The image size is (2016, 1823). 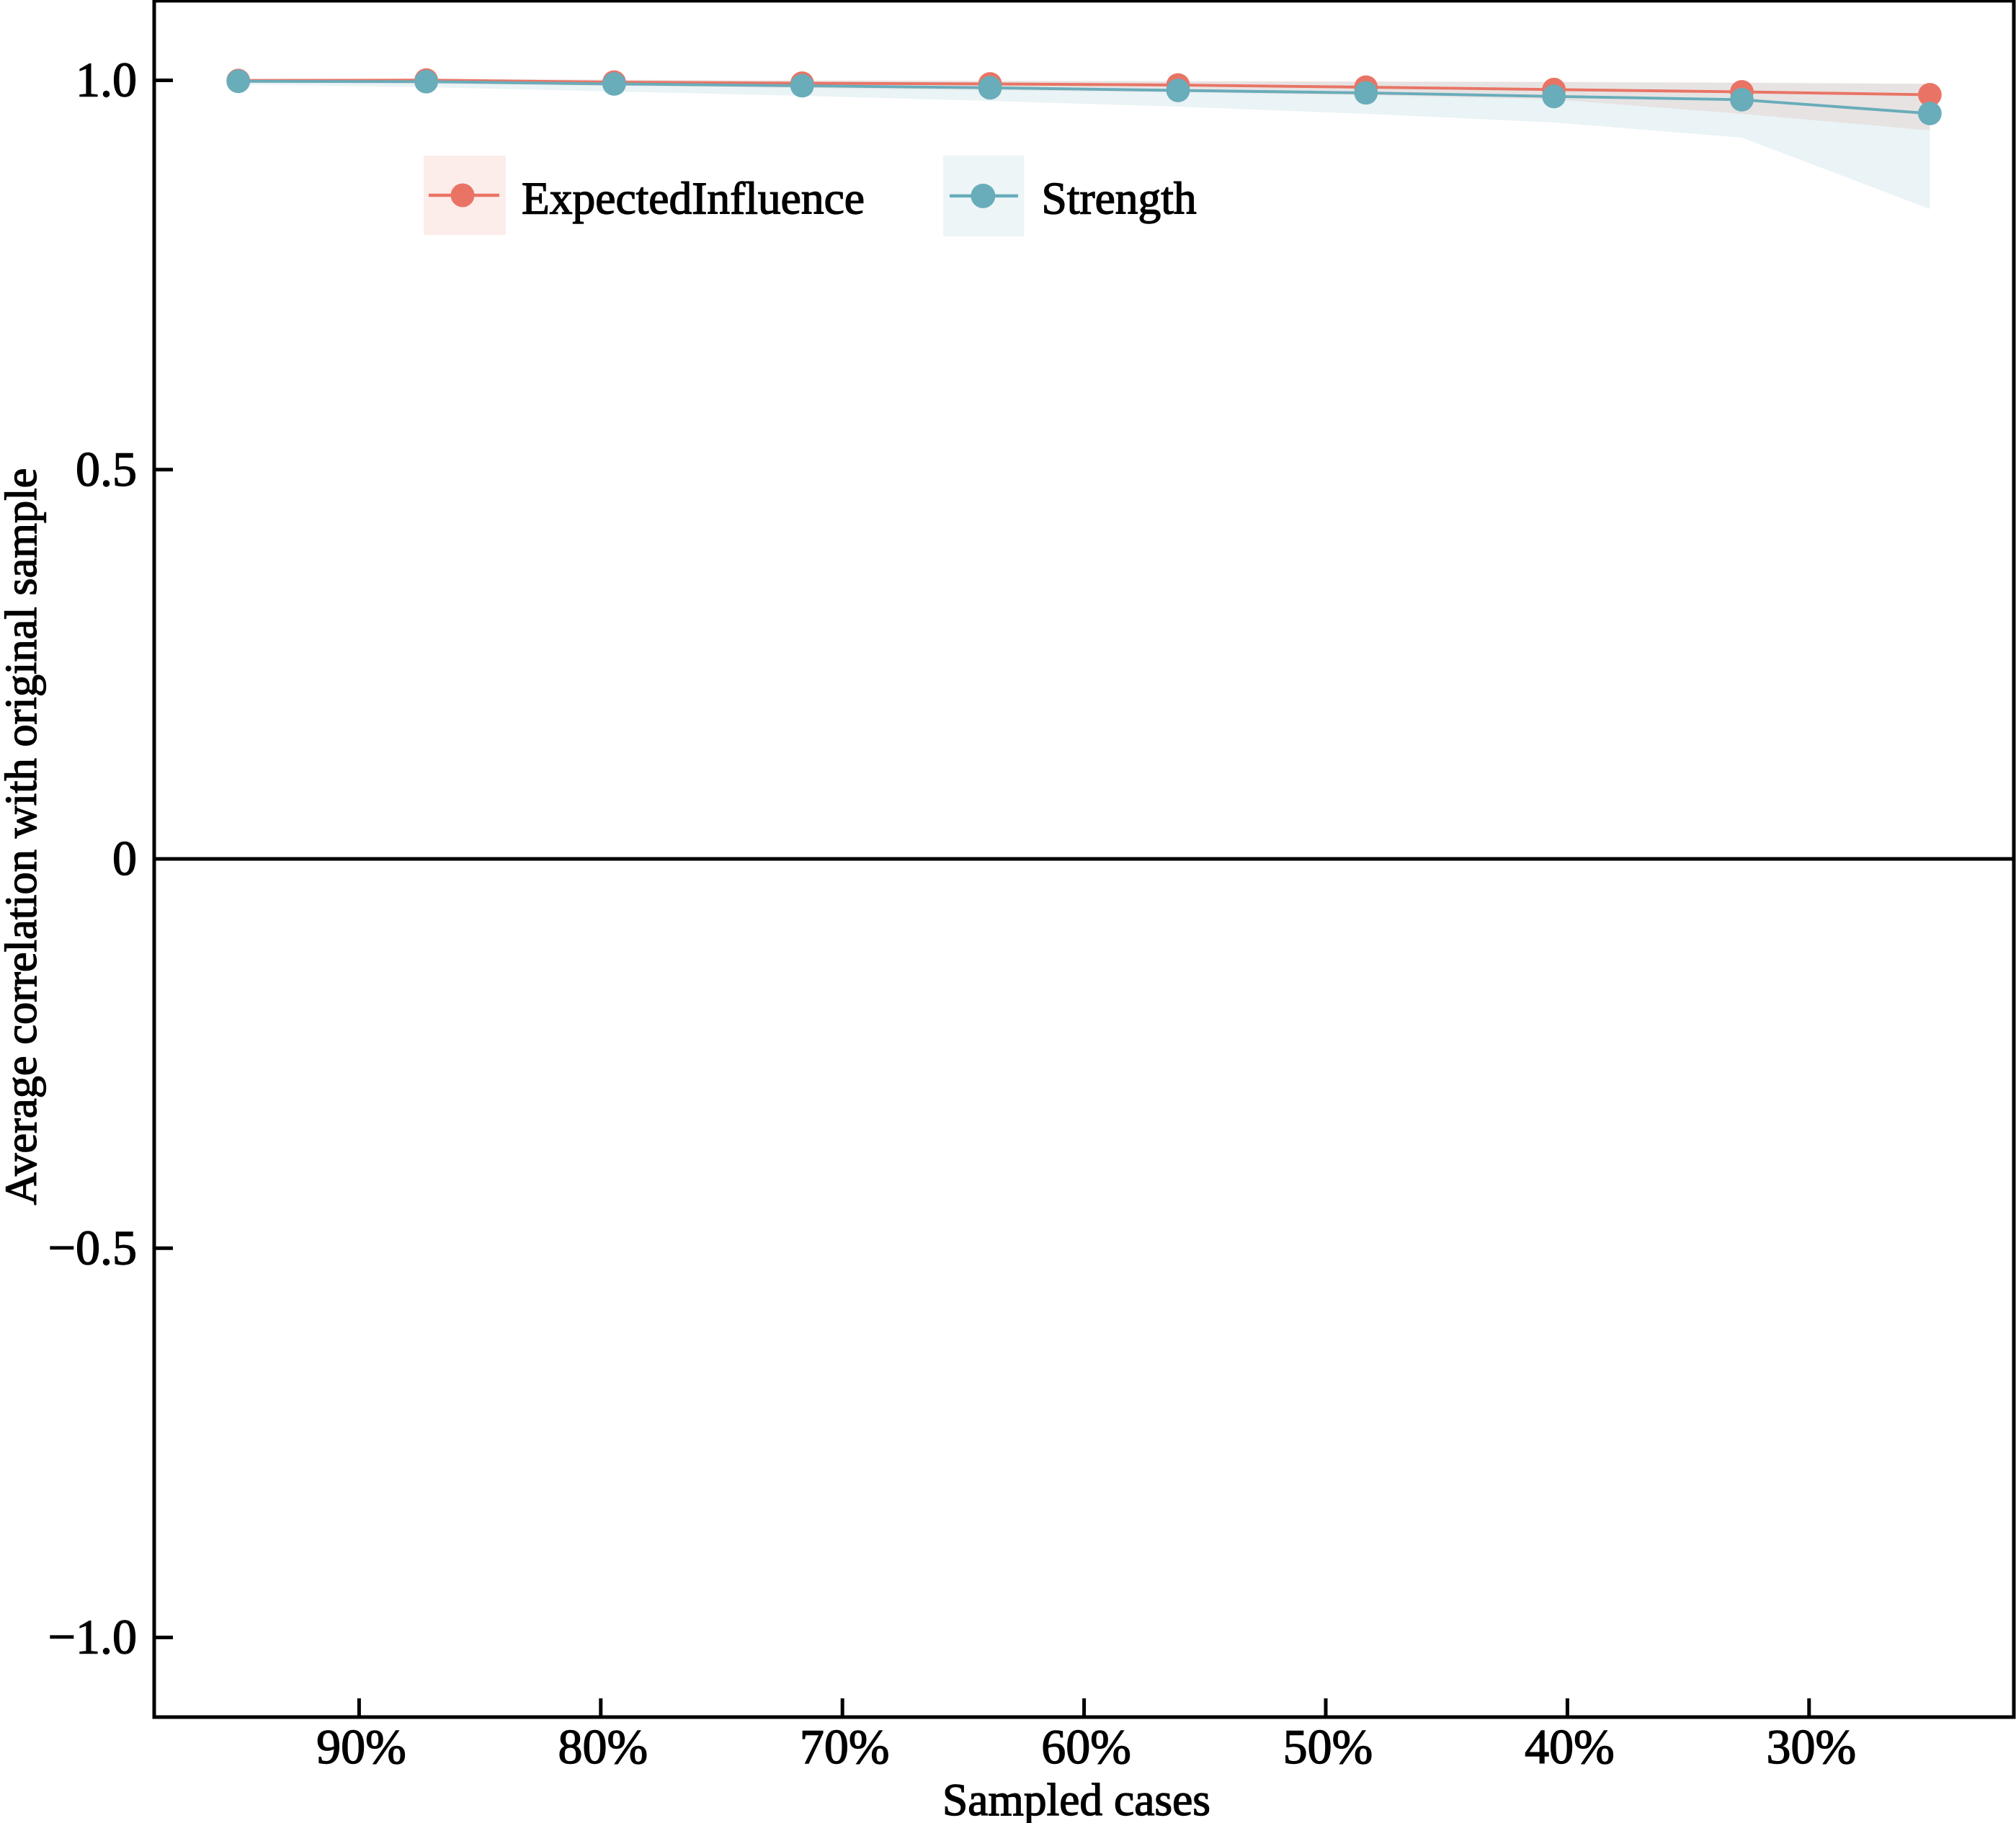 What do you see at coordinates (106, 80) in the screenshot?
I see `svg-text: 1.0` at bounding box center [106, 80].